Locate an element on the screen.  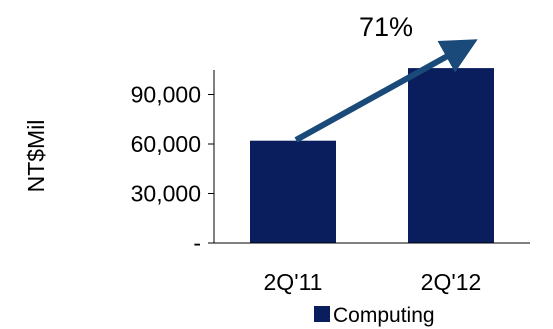
y-tick-label: 30,000 is located at coordinates (166, 194).